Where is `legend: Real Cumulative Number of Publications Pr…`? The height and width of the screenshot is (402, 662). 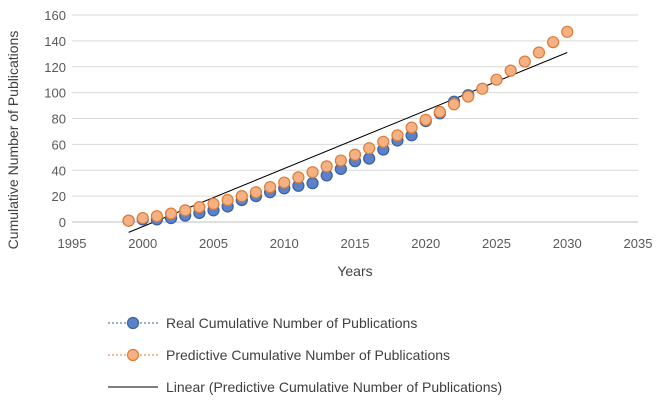 legend: Real Cumulative Number of Publications Pr… is located at coordinates (305, 355).